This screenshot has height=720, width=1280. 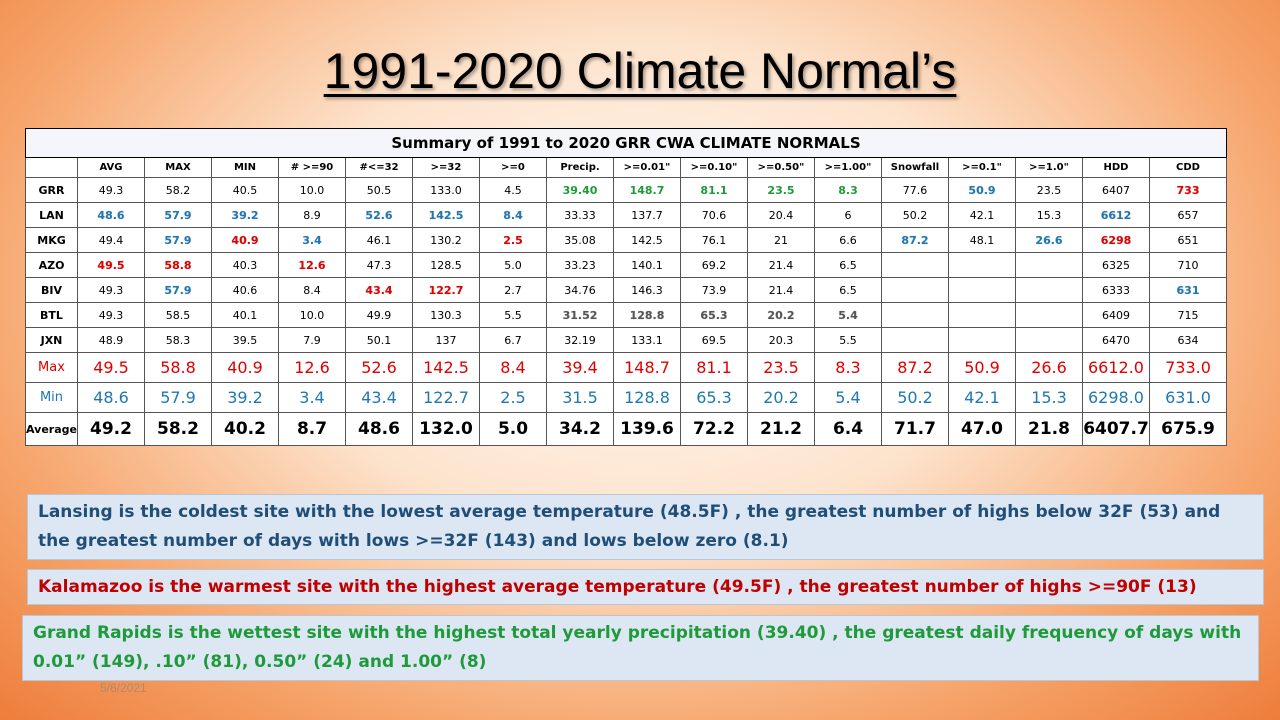 I want to click on table-cell: 40.1, so click(x=245, y=315).